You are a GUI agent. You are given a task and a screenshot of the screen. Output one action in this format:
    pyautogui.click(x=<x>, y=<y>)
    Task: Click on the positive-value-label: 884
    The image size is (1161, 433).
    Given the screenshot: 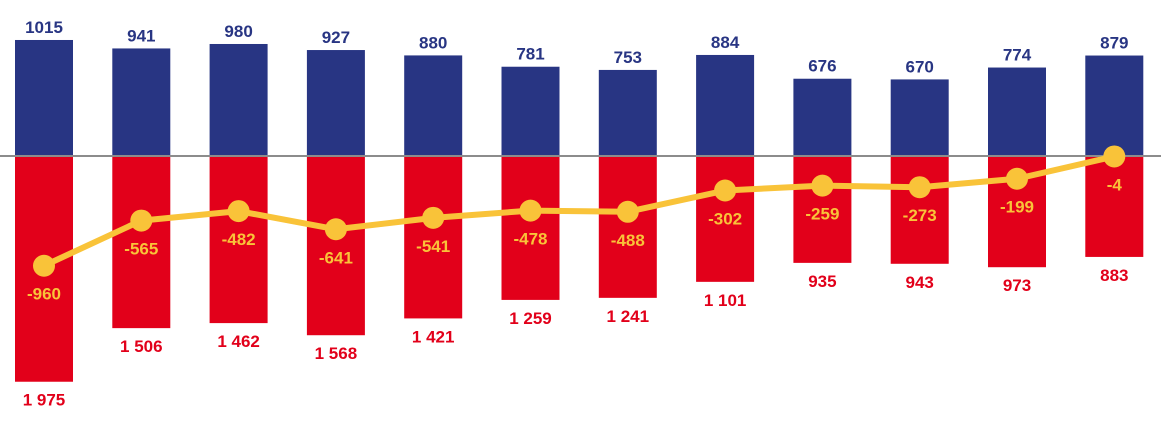 What is the action you would take?
    pyautogui.click(x=725, y=42)
    